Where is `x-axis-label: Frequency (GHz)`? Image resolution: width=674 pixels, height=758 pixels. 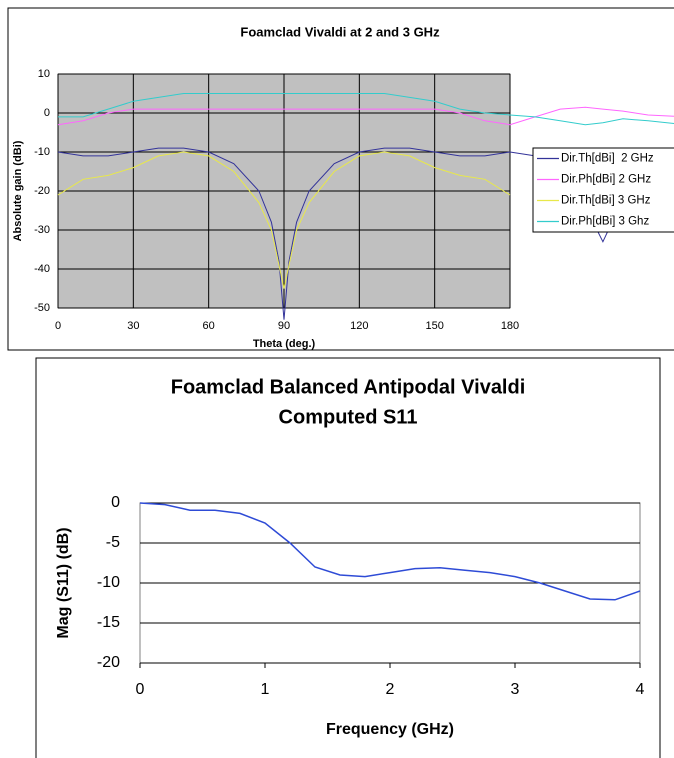
x-axis-label: Frequency (GHz) is located at coordinates (390, 729).